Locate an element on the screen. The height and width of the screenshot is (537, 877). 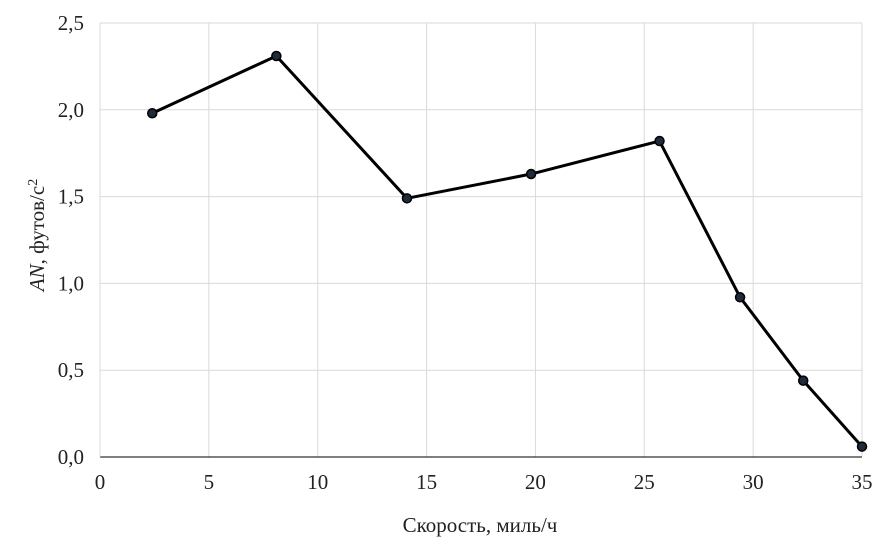
y-axis-label: AN, футов/с2 is located at coordinates (37, 236).